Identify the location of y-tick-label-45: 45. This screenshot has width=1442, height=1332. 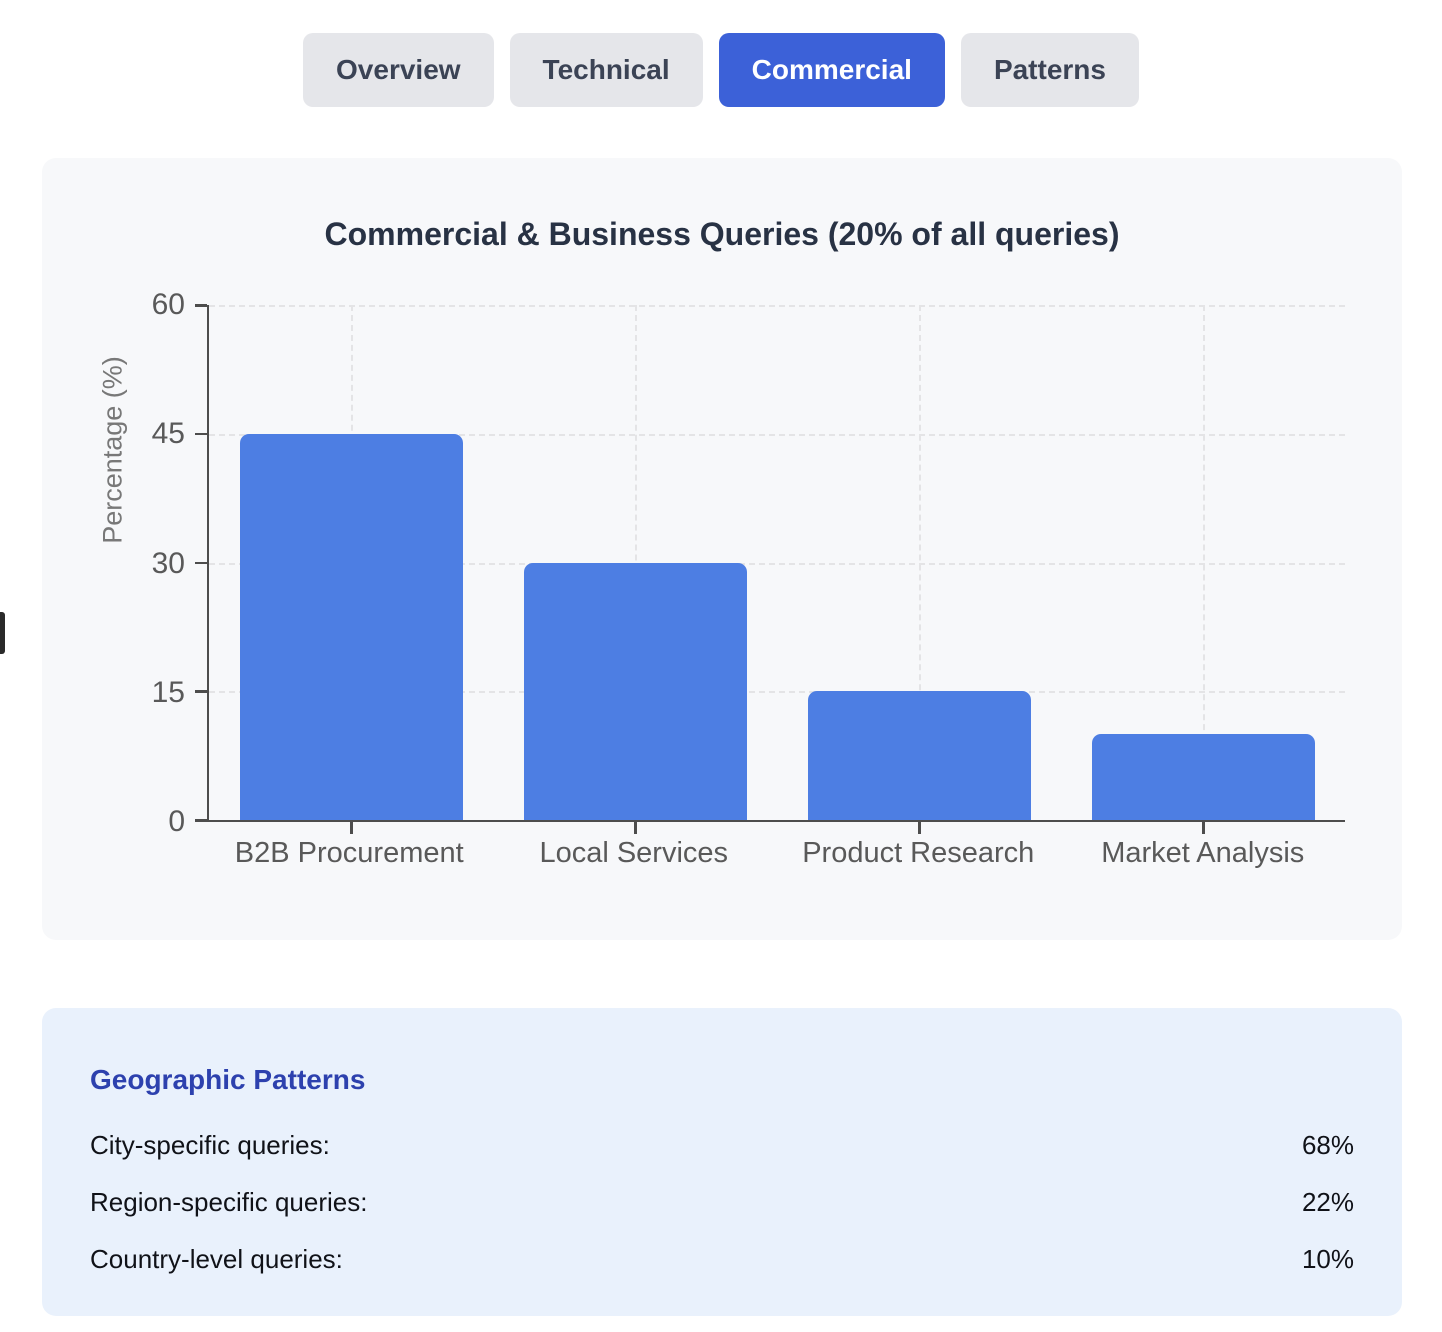
(168, 434).